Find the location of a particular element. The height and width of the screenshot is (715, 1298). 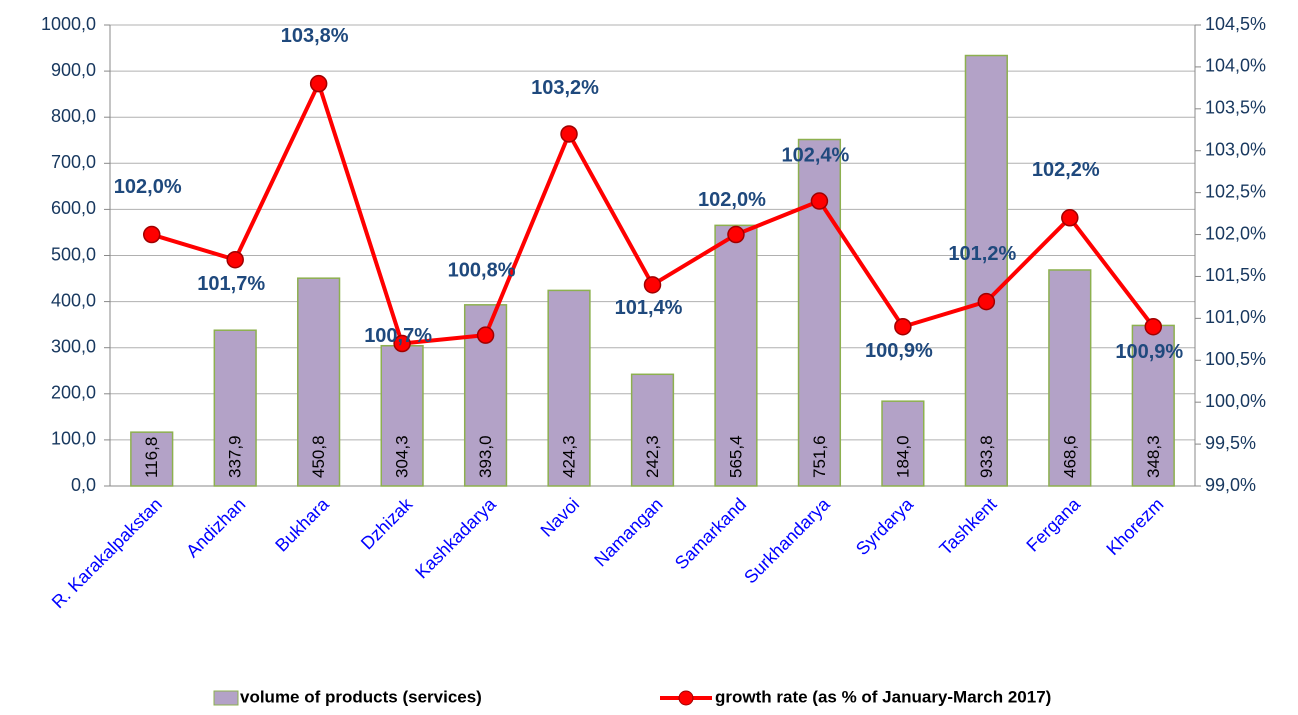

y2-tick-label: 101,5% is located at coordinates (1235, 275).